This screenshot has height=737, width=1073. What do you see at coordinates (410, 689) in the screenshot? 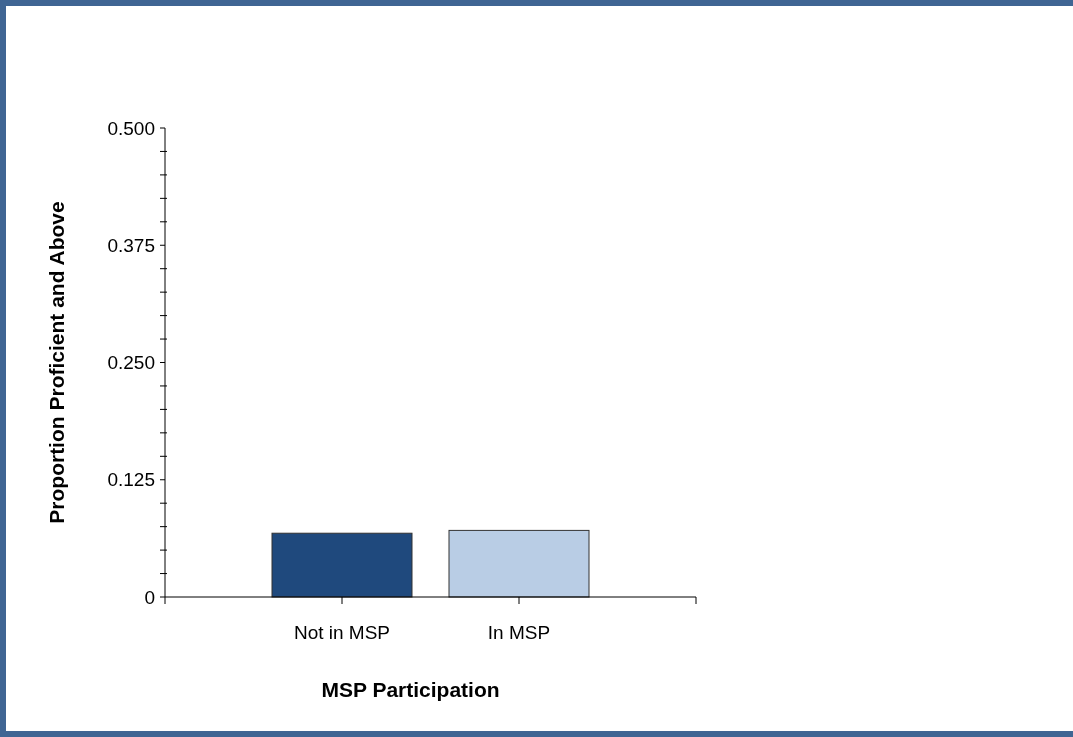
I see `x-axis-title: MSP Participation` at bounding box center [410, 689].